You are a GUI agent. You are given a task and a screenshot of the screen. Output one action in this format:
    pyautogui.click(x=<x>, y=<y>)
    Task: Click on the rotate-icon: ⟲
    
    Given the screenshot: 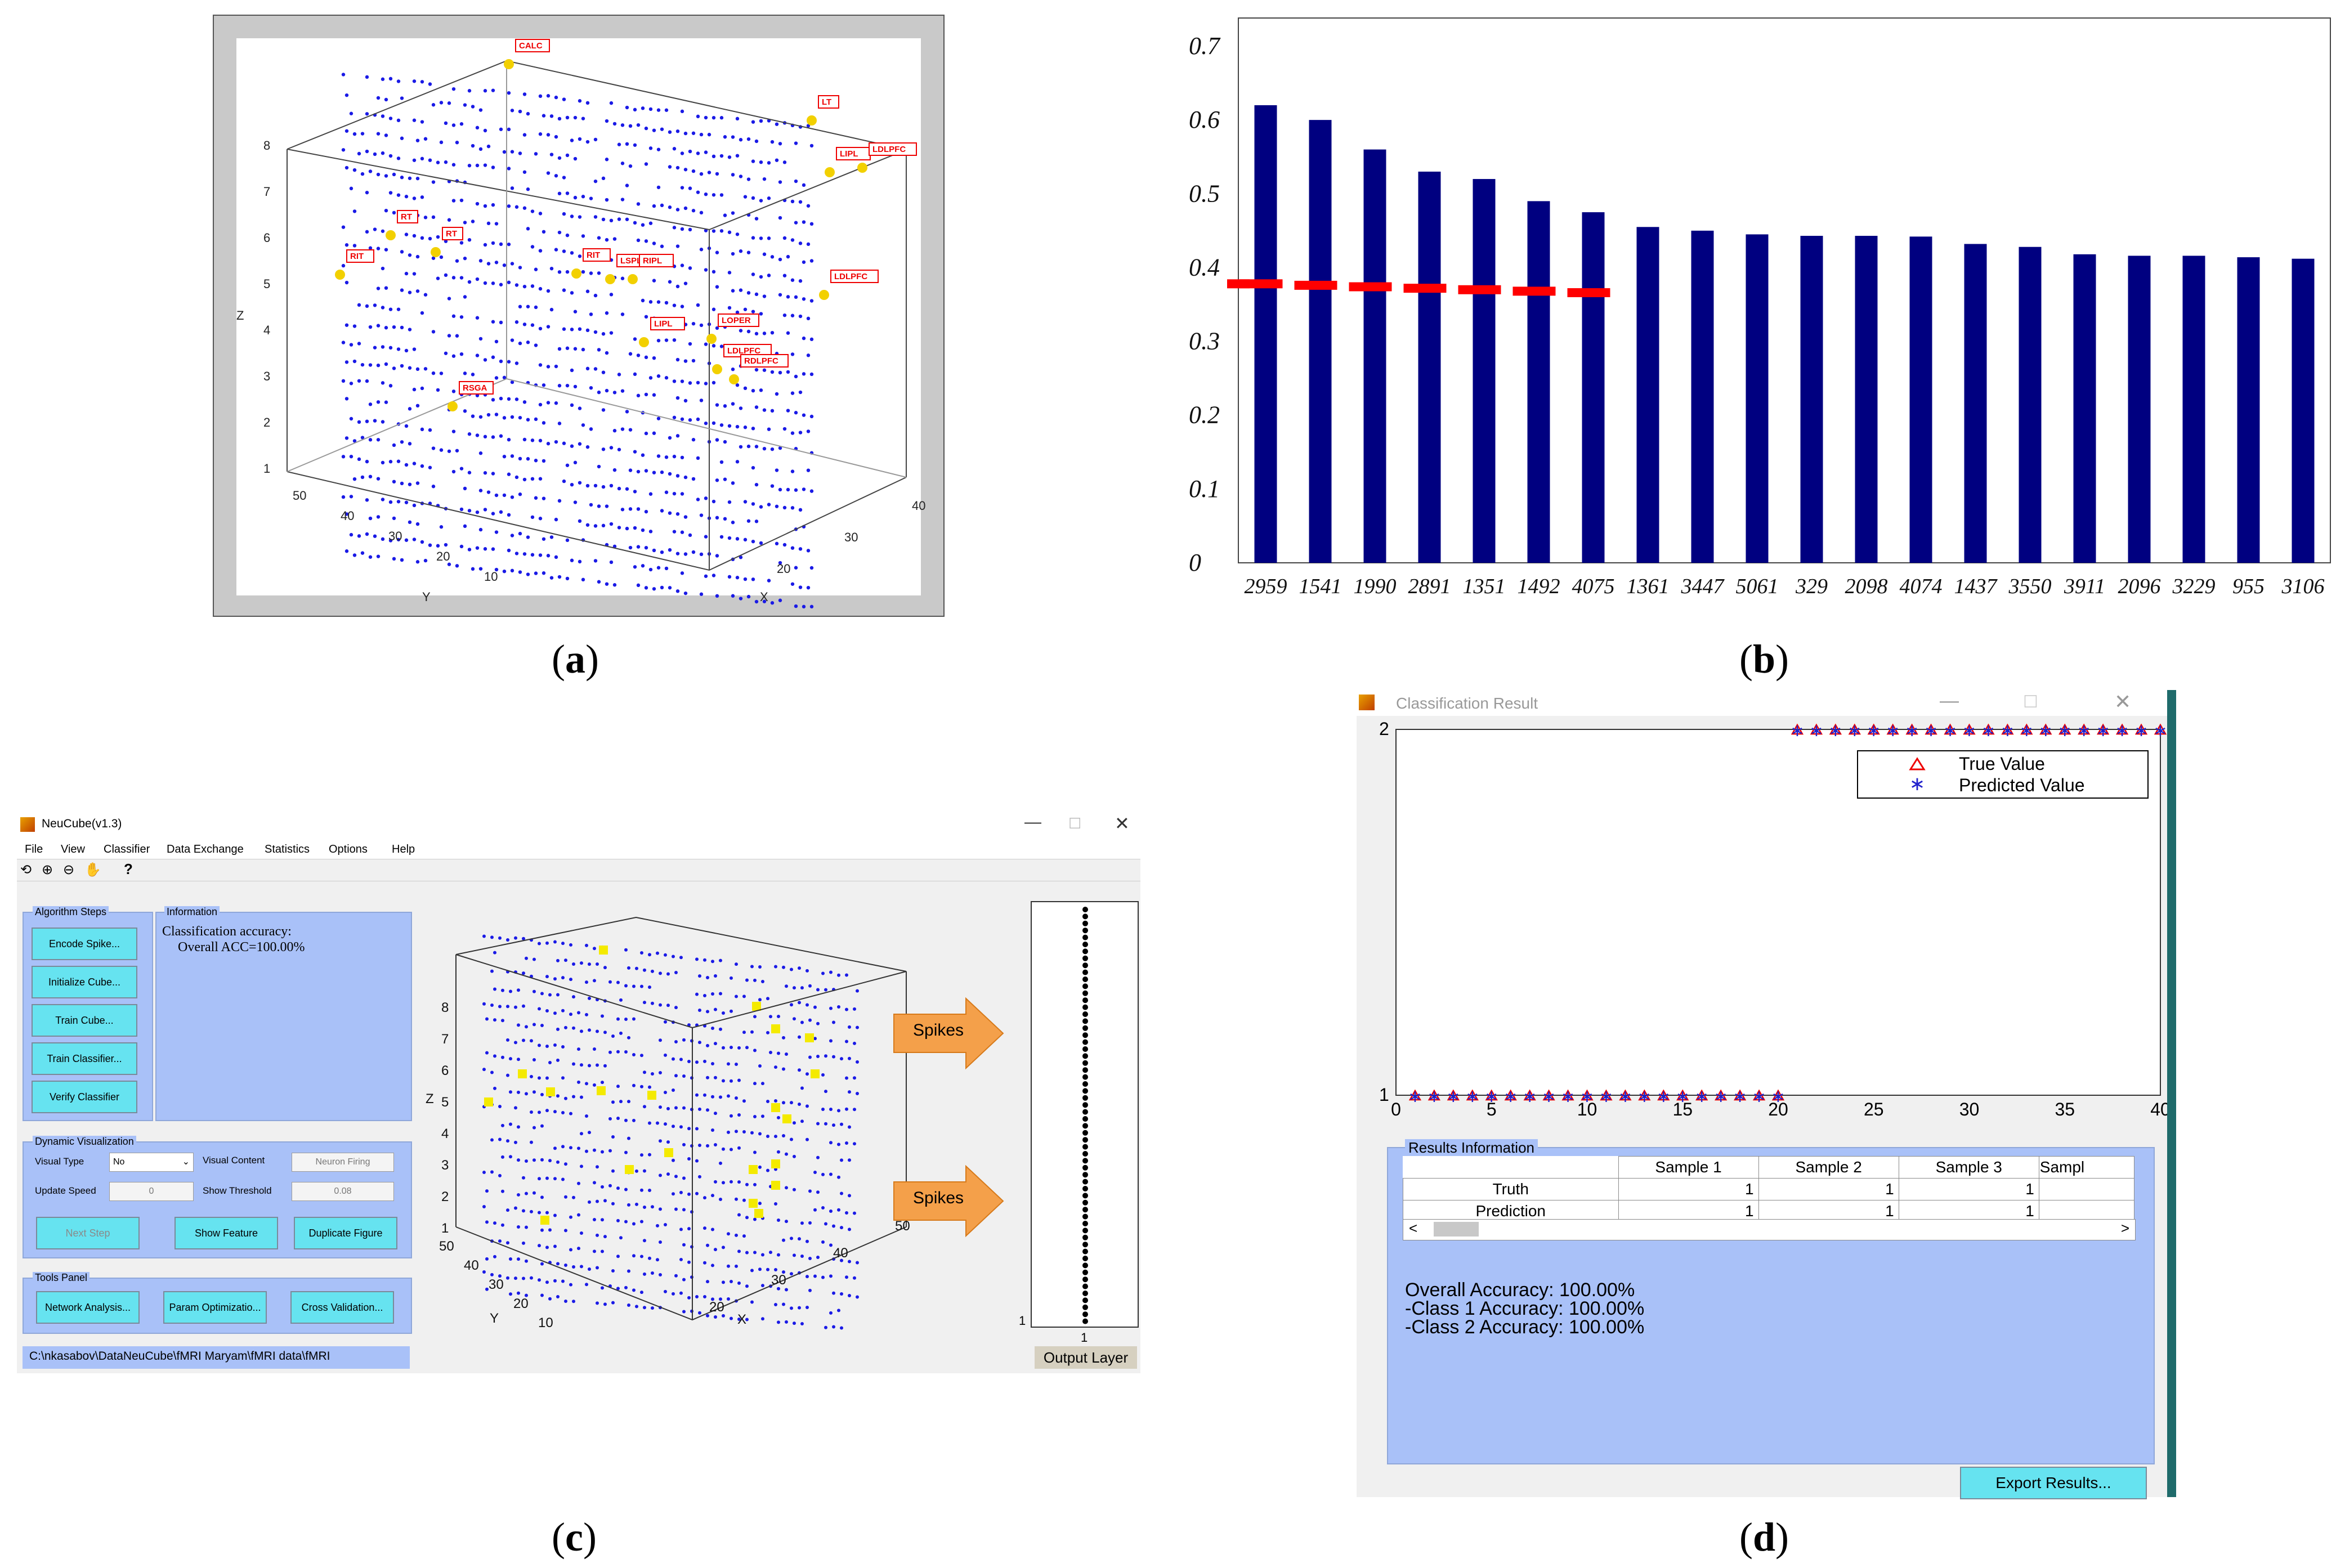 What is the action you would take?
    pyautogui.click(x=26, y=869)
    